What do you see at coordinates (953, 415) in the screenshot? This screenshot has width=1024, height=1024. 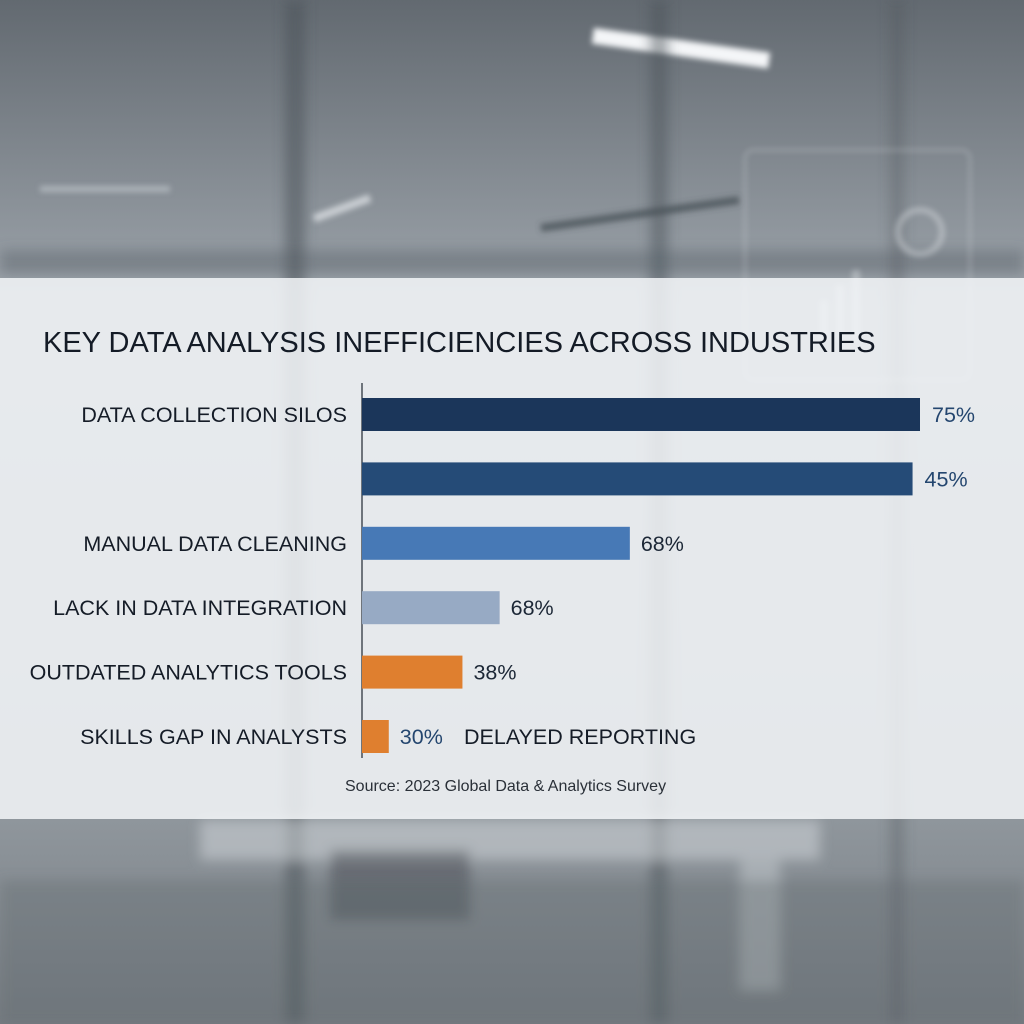 I see `data-label: 75%` at bounding box center [953, 415].